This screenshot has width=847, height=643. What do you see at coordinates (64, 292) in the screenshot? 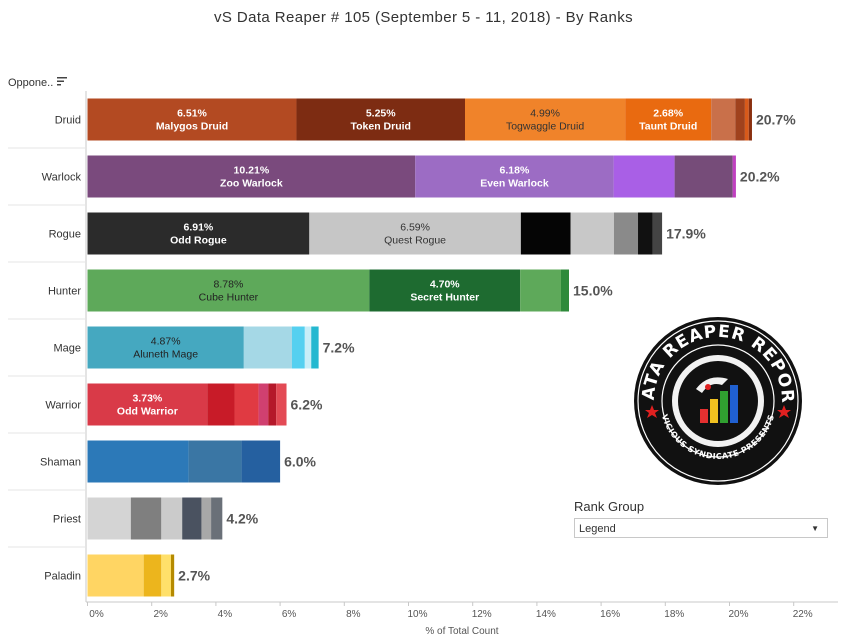
I see `category-label: Hunter` at bounding box center [64, 292].